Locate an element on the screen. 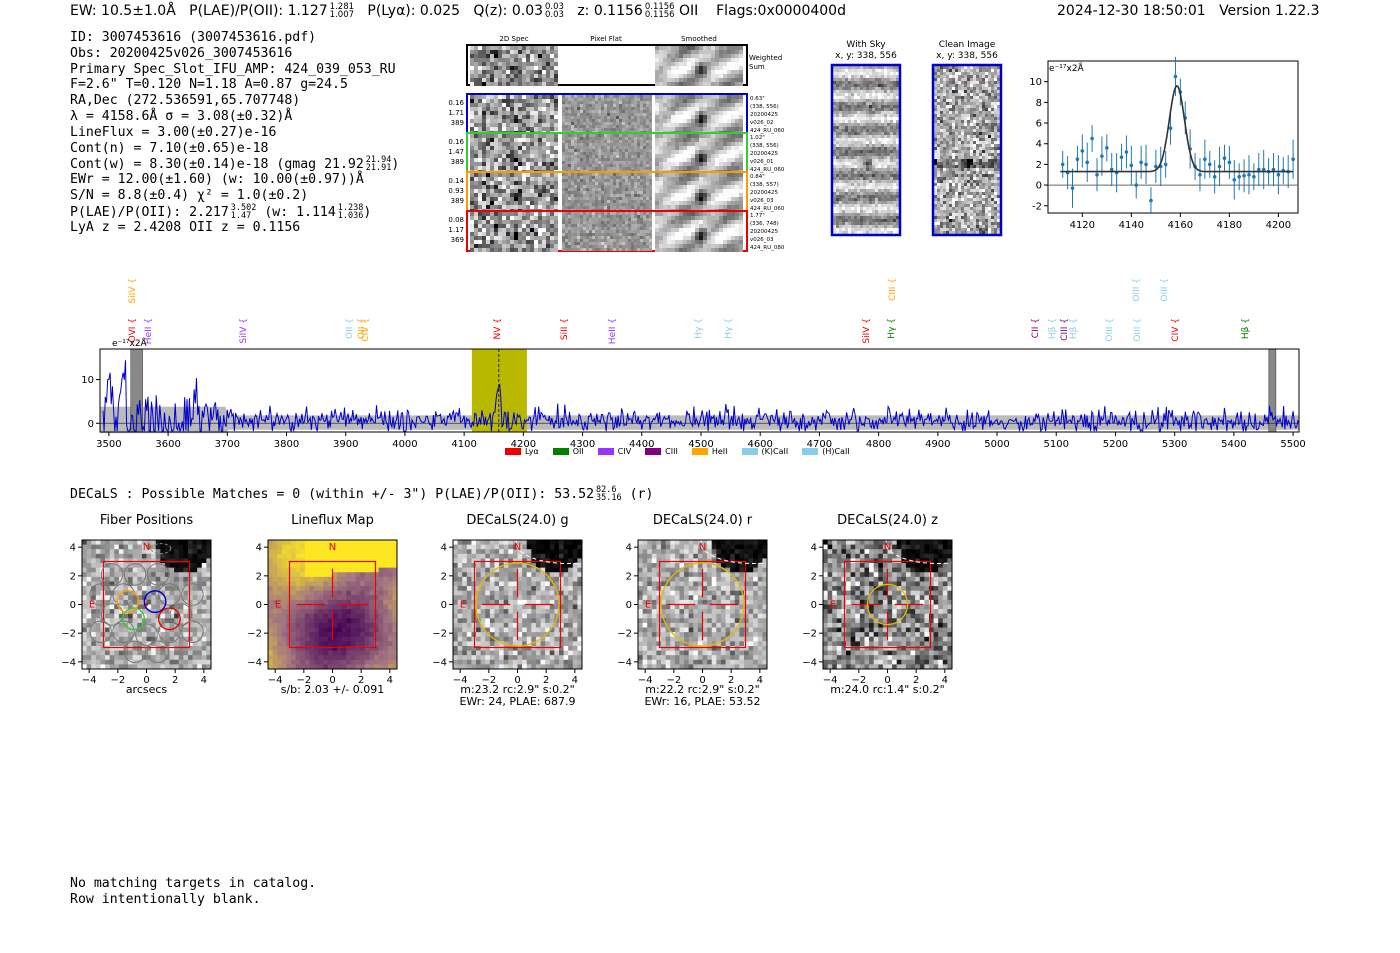  header-z-line: OII is located at coordinates (689, 11).